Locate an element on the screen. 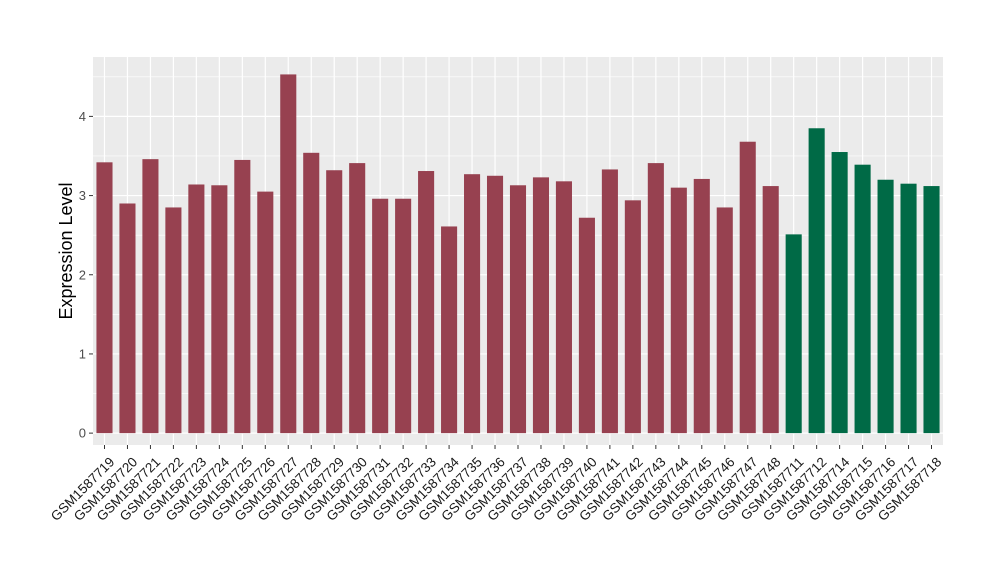  y-axis-title: Expression Level is located at coordinates (66, 250).